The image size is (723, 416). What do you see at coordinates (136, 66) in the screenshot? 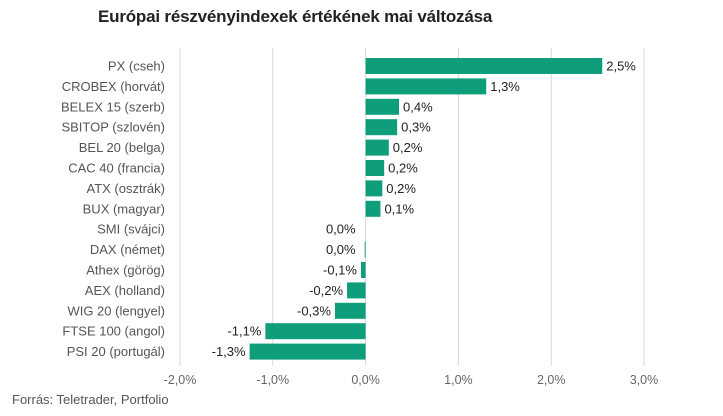
I see `category-label: PX (cseh)` at bounding box center [136, 66].